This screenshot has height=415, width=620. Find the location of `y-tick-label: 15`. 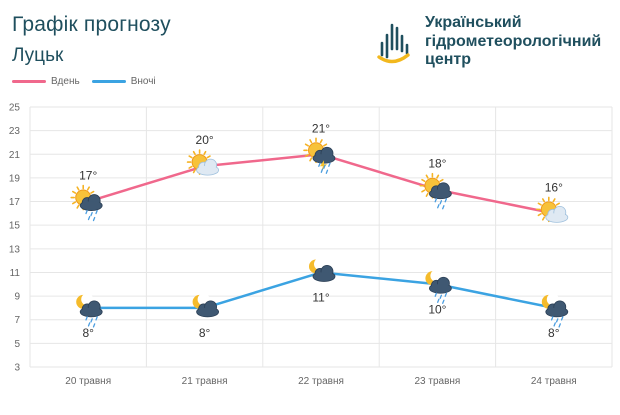

y-tick-label: 15 is located at coordinates (15, 226).